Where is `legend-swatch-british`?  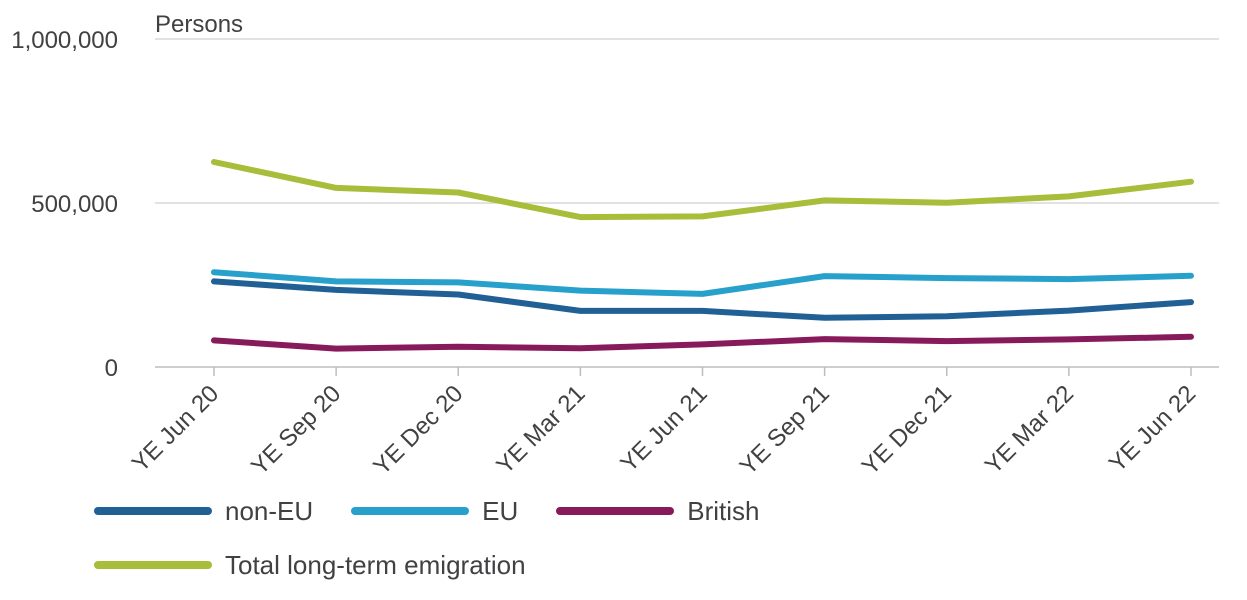 legend-swatch-british is located at coordinates (615, 511).